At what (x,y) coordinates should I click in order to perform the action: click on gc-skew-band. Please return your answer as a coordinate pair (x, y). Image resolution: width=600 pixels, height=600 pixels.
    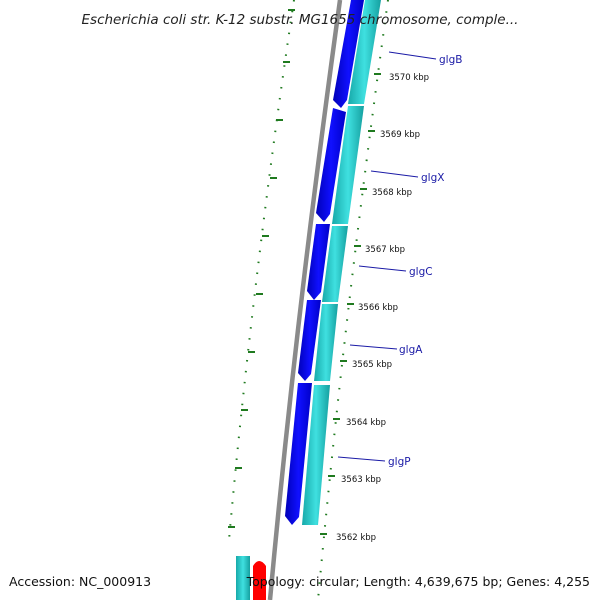
    Looking at the image, I should click on (261, 270).